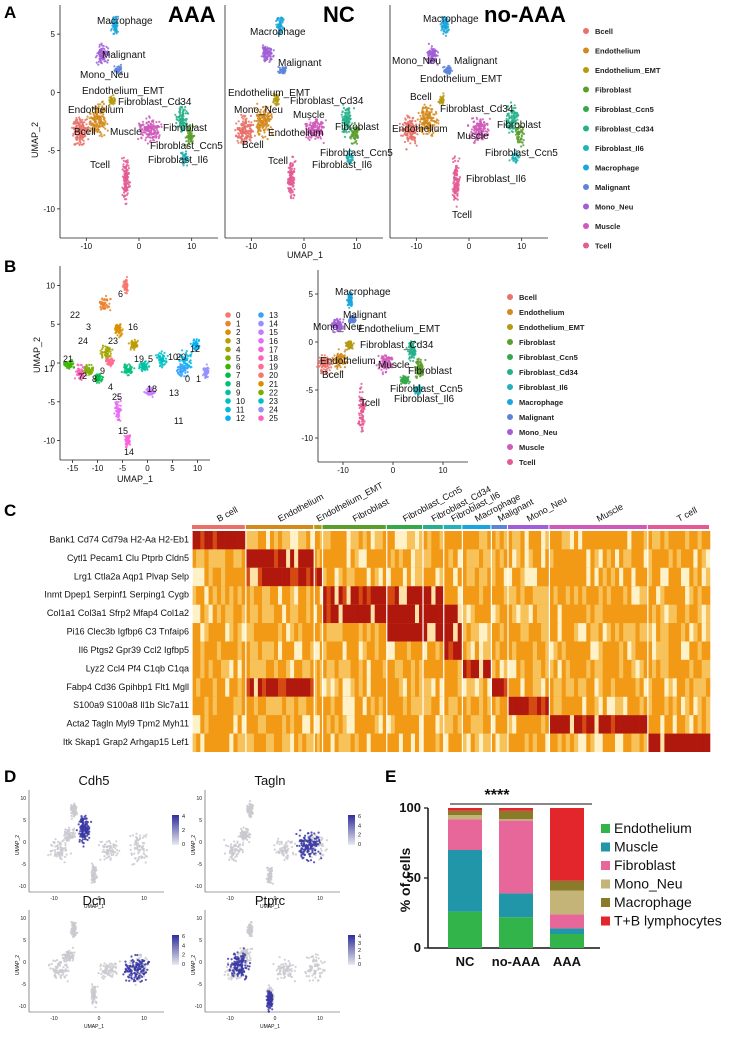 The image size is (735, 1051). Describe the element at coordinates (273, 410) in the screenshot. I see `cluster-legend-label: 24` at that location.